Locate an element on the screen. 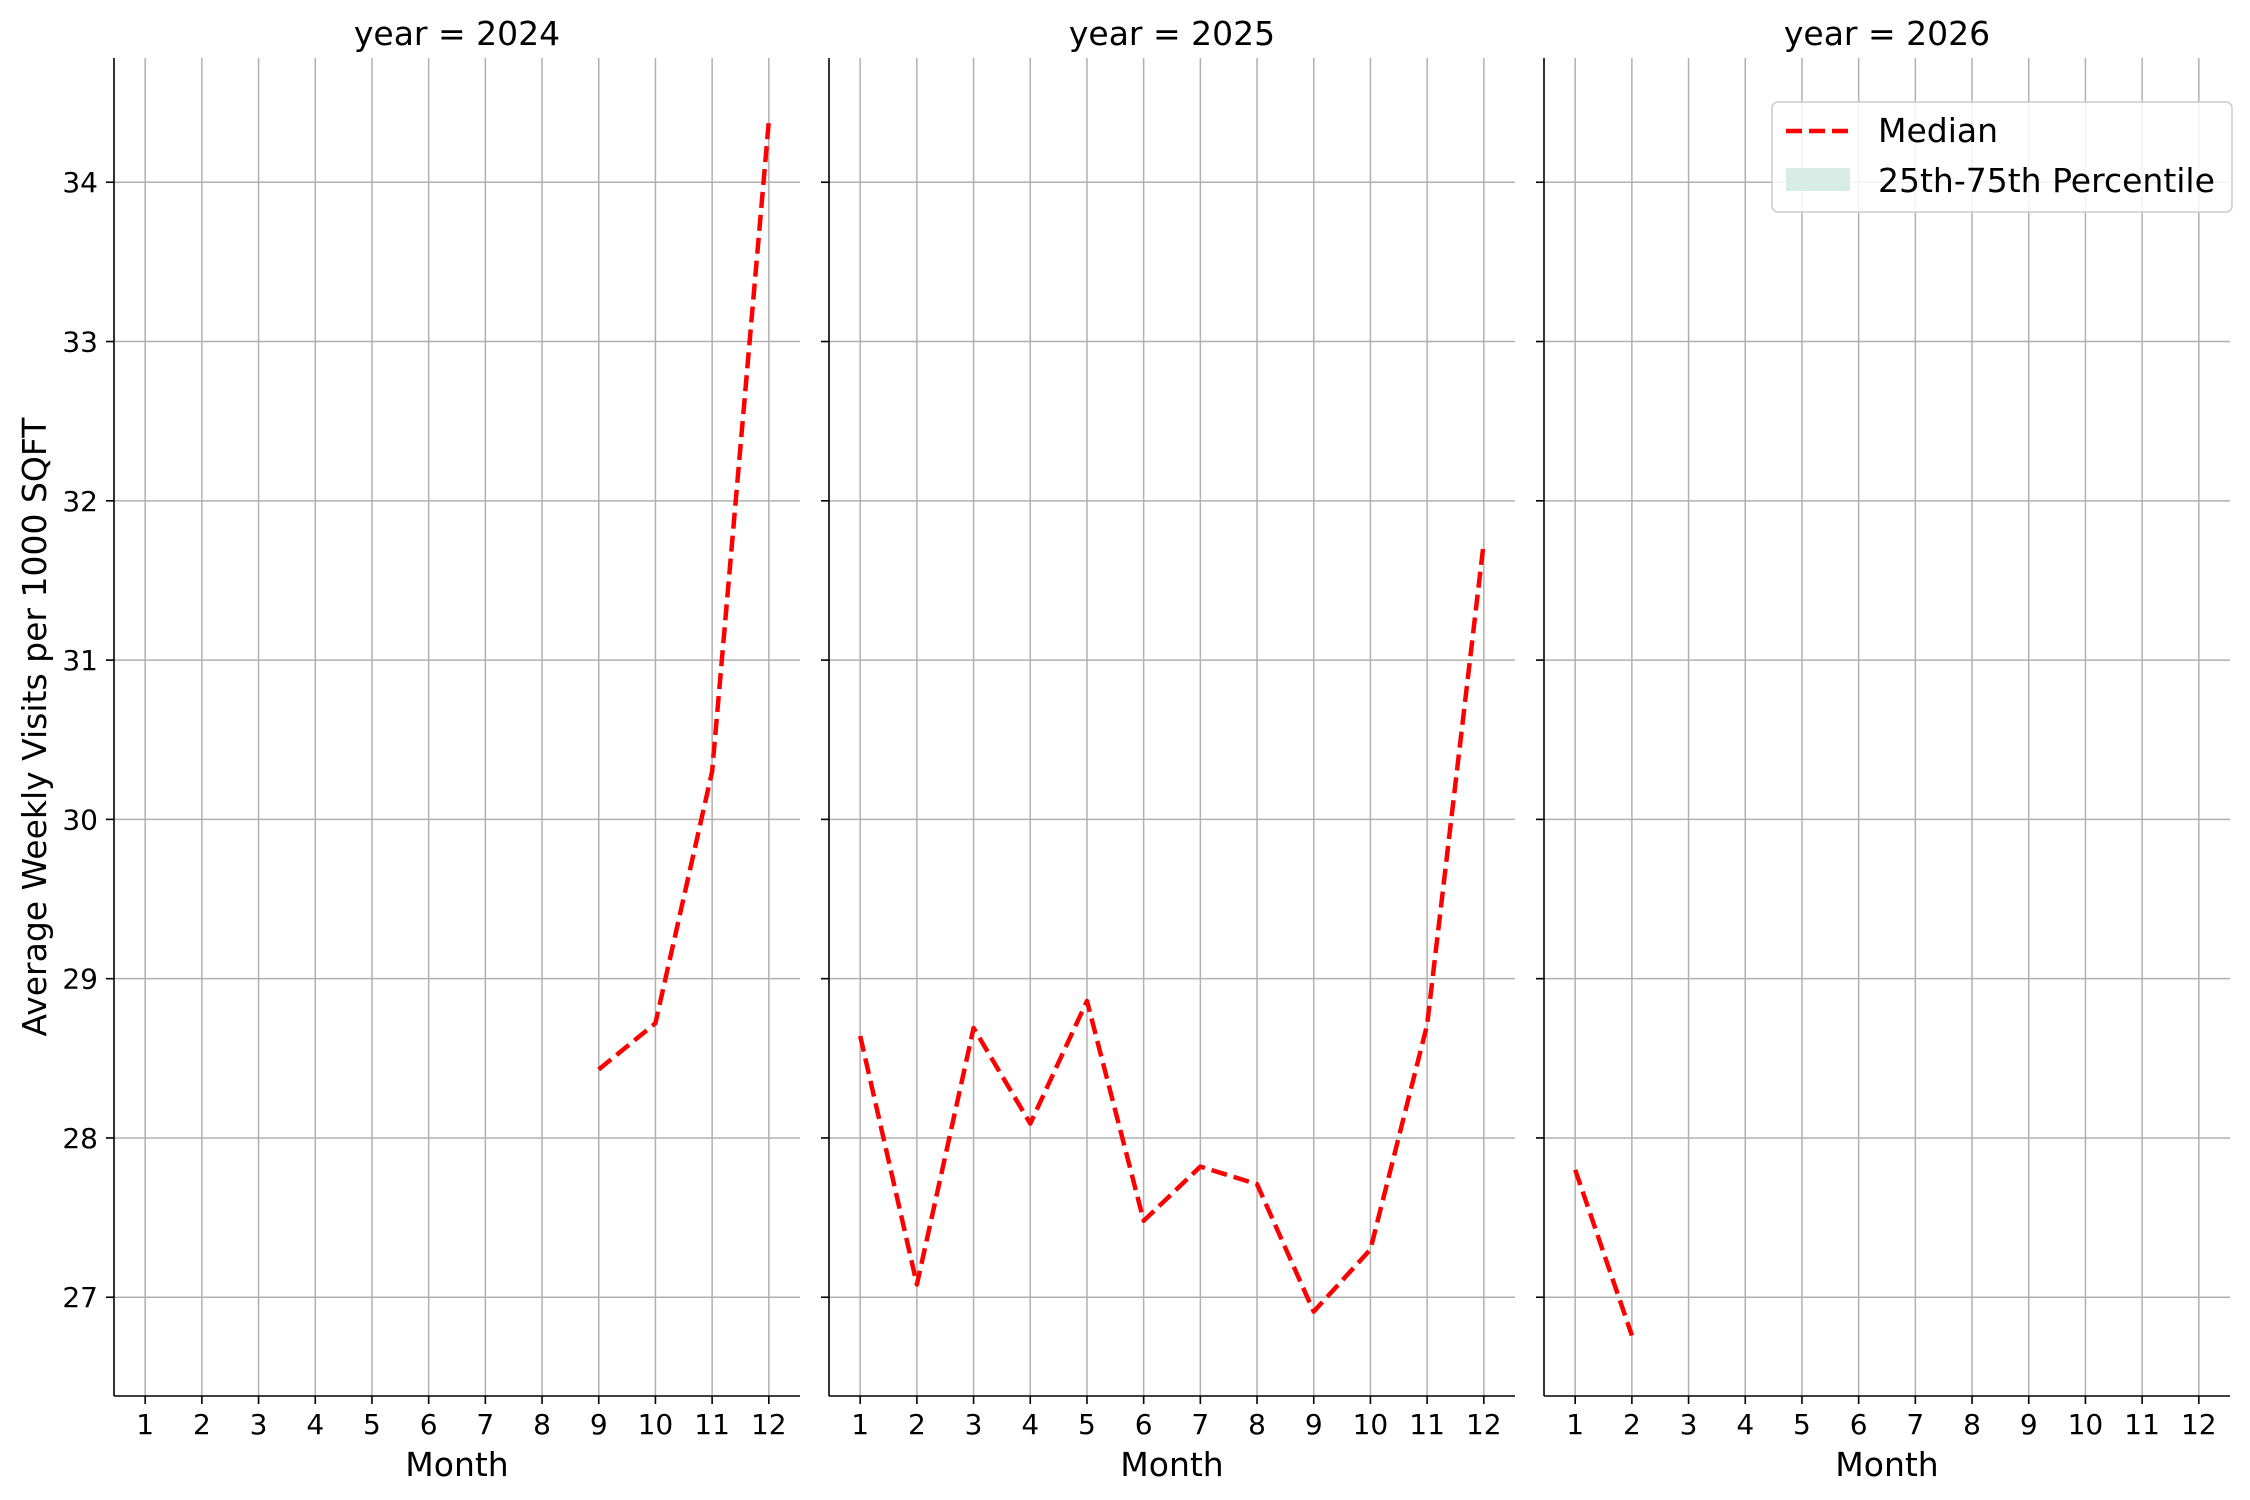 This screenshot has height=1500, width=2250. y-tick-label: 28 is located at coordinates (80, 1138).